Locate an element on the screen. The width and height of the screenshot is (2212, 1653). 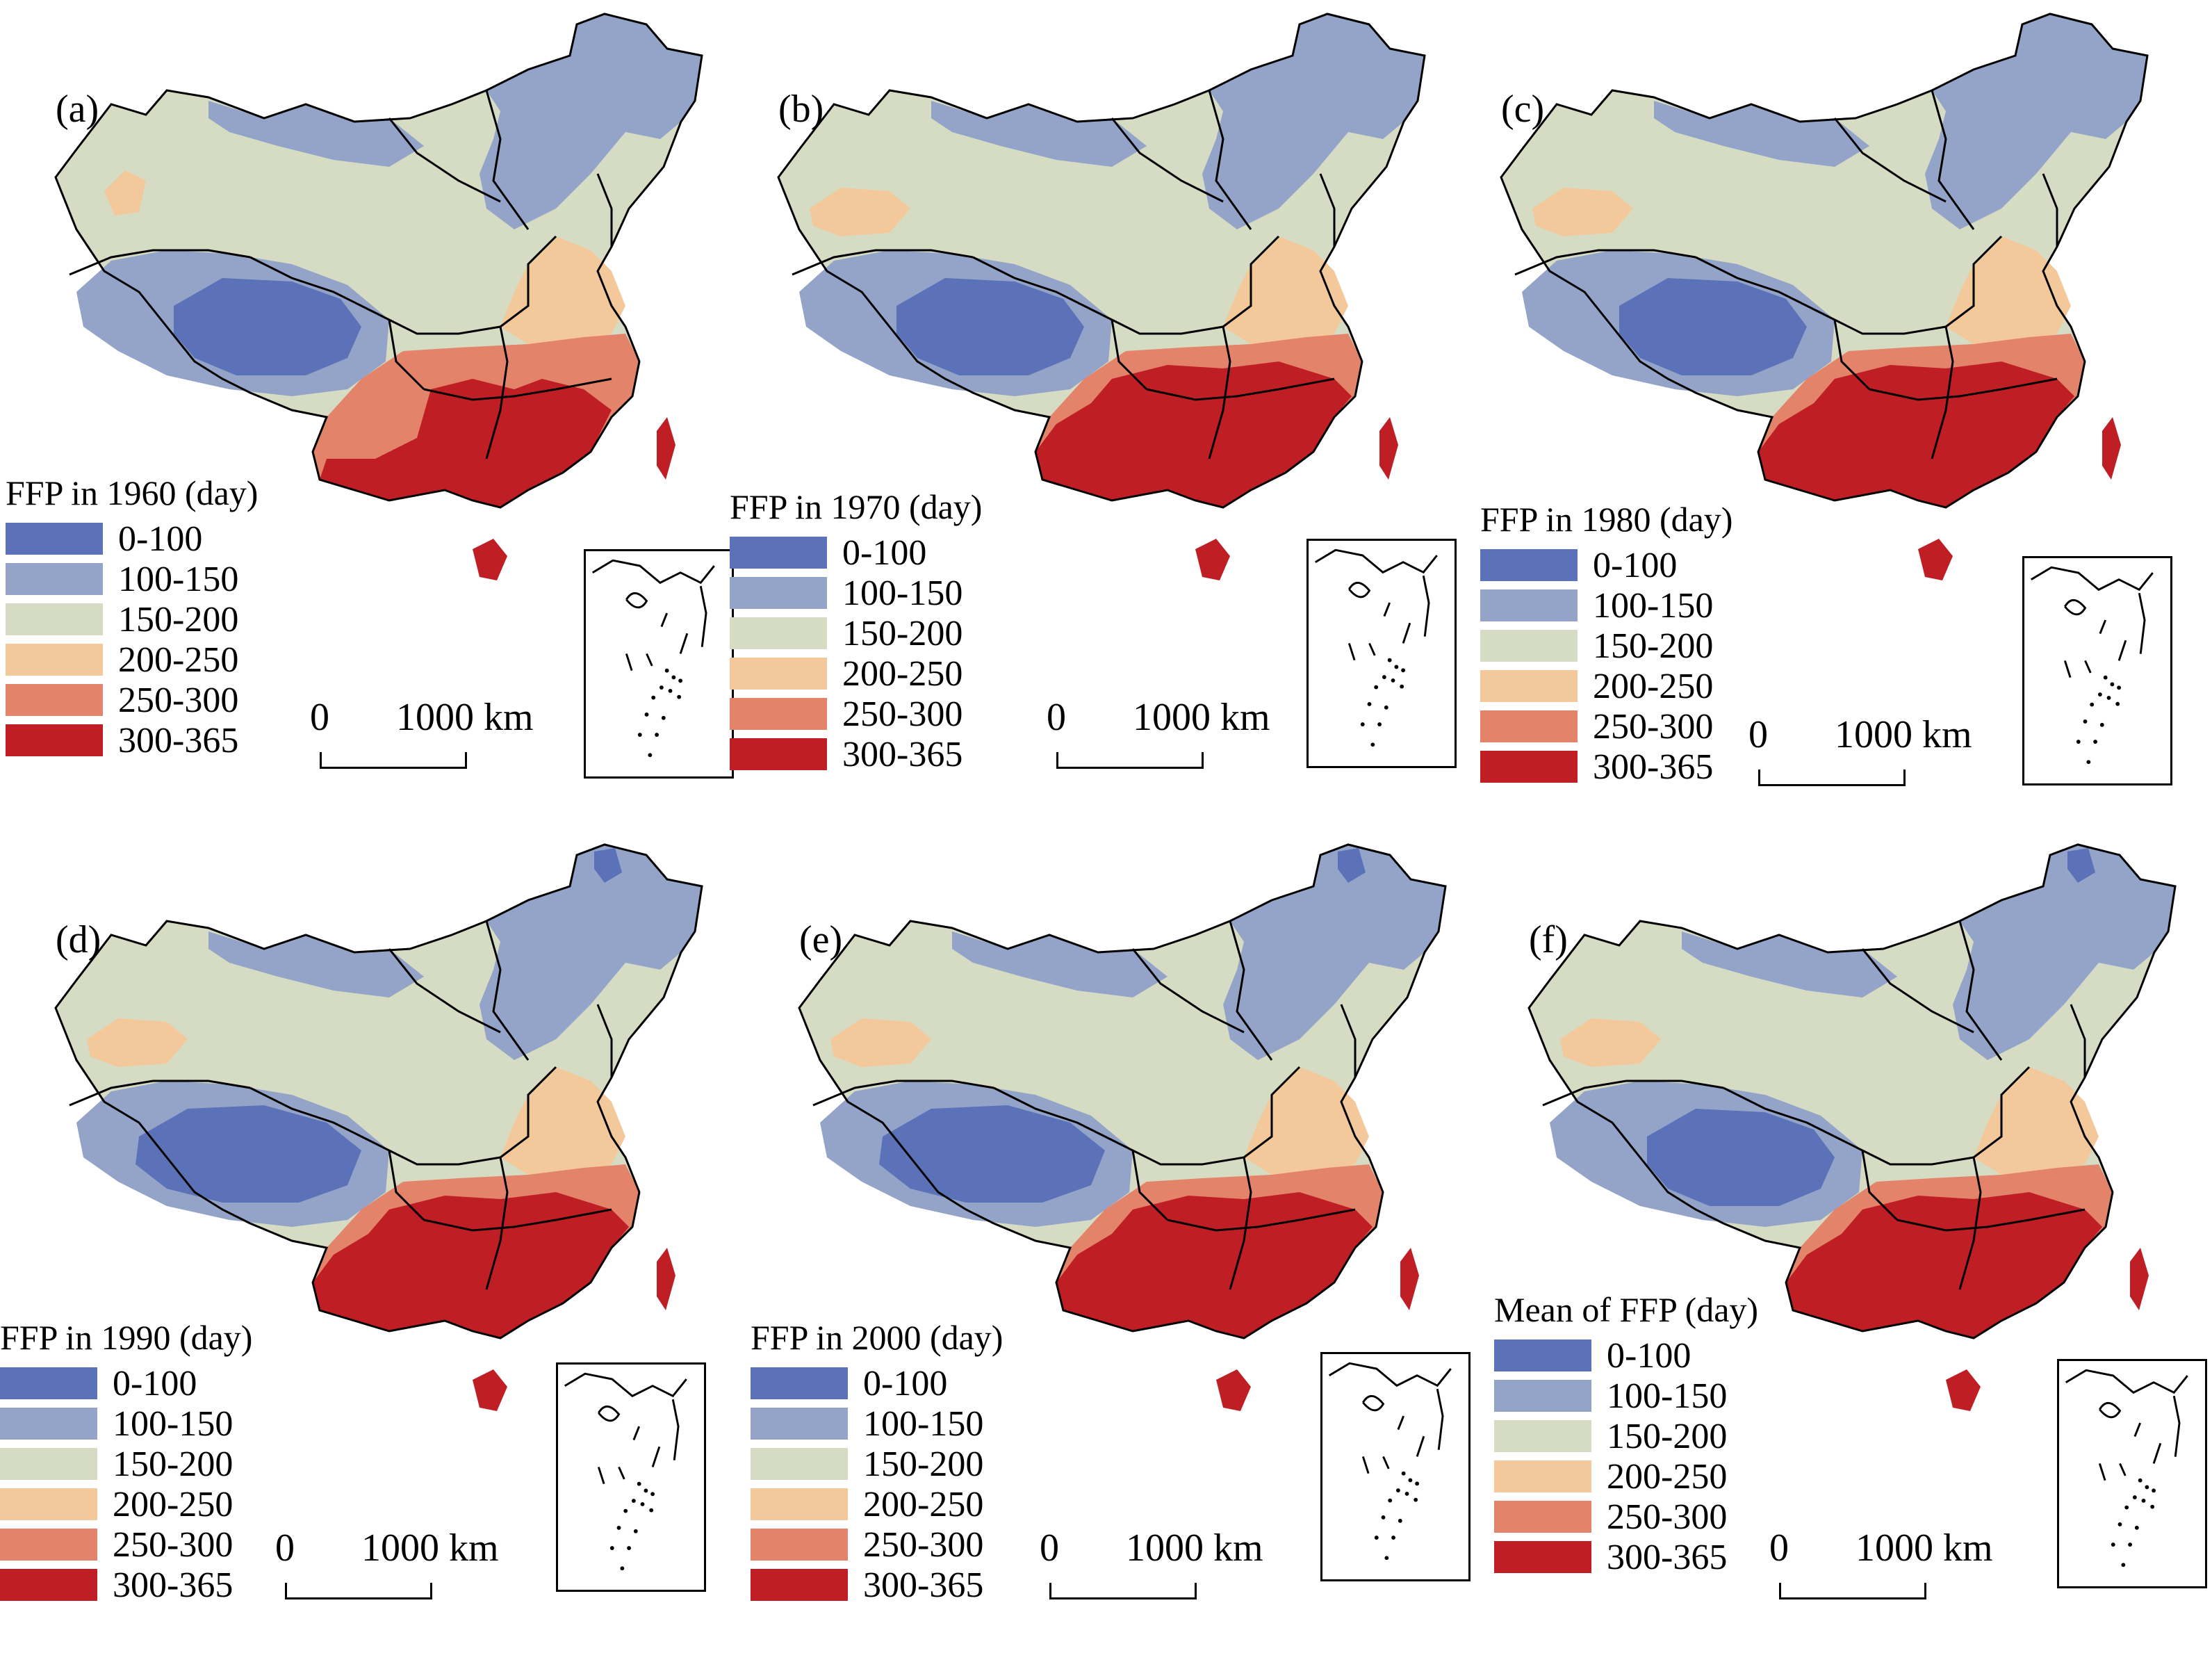
panel-label: (c) is located at coordinates (1523, 109).